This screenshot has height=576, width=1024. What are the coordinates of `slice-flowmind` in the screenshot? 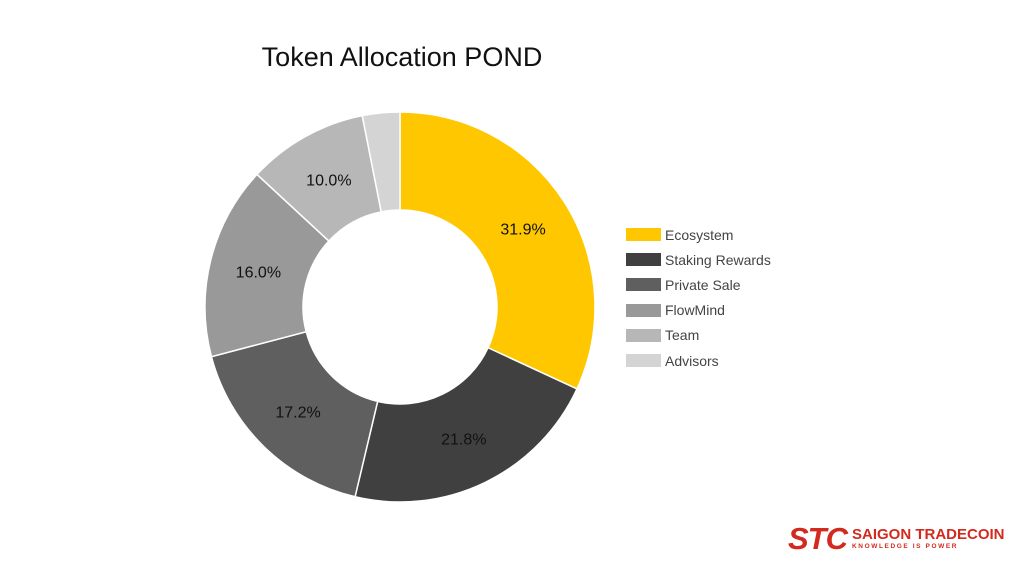 It's located at (267, 265).